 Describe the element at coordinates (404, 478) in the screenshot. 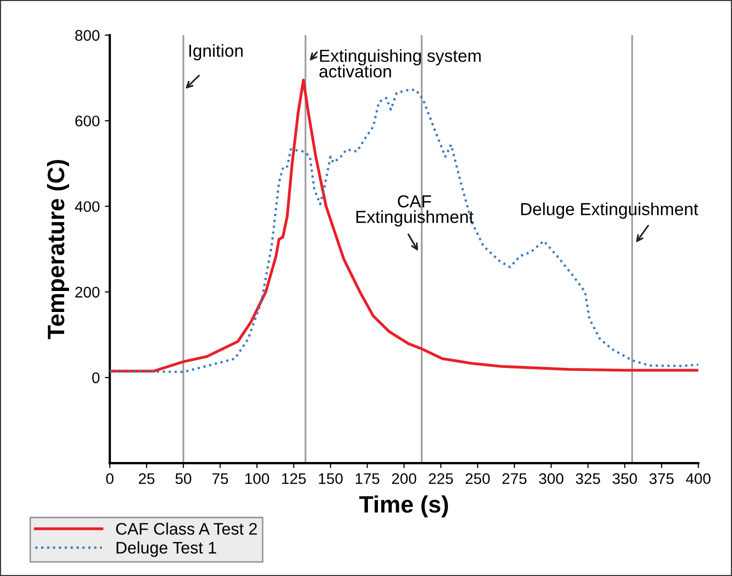

I see `x-tick-label: 200` at that location.